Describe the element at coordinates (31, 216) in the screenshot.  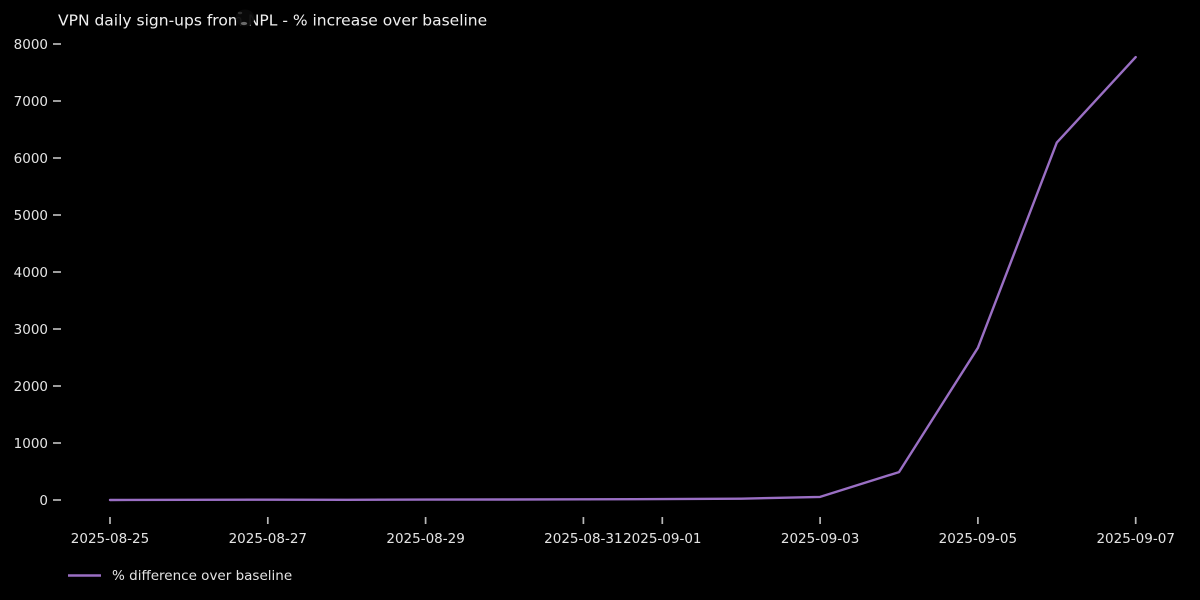
I see `y-tick-label: 5000` at that location.